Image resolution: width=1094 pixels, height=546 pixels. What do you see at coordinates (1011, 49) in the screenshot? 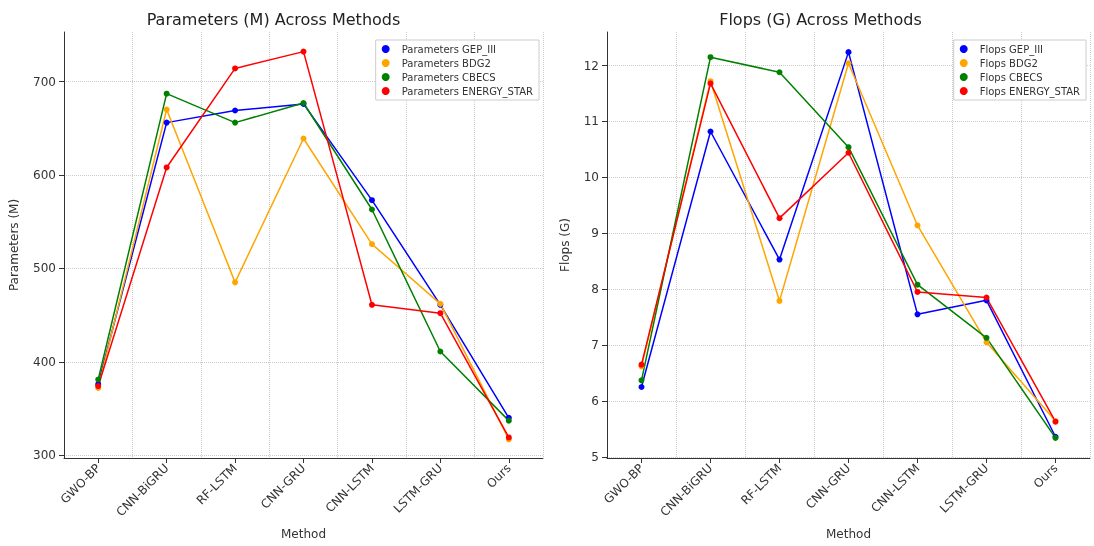
I see `legend-label: Flops GEP_III` at bounding box center [1011, 49].